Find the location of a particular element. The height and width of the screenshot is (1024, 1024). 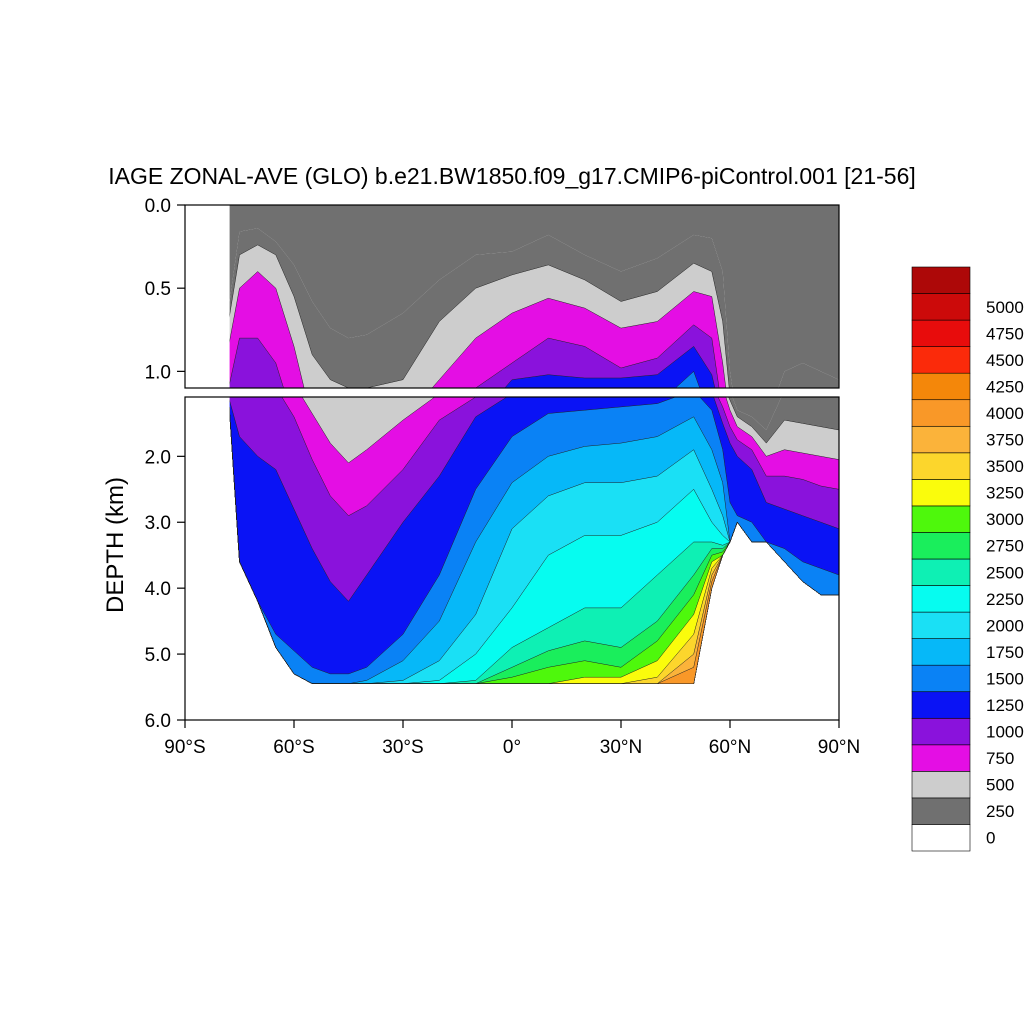

colorbar-label: 4500 is located at coordinates (1005, 360).